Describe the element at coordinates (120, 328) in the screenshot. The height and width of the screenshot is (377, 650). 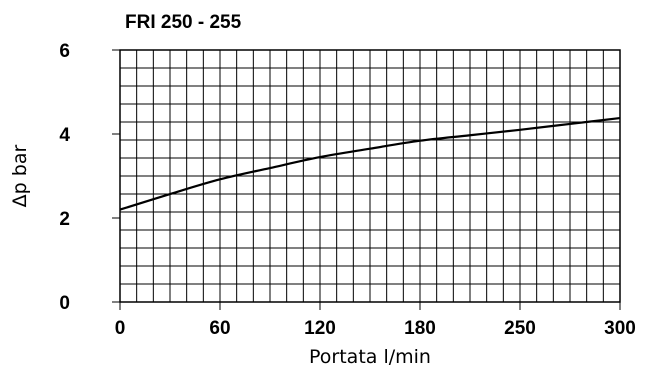
I see `x-tick-label: 0` at that location.